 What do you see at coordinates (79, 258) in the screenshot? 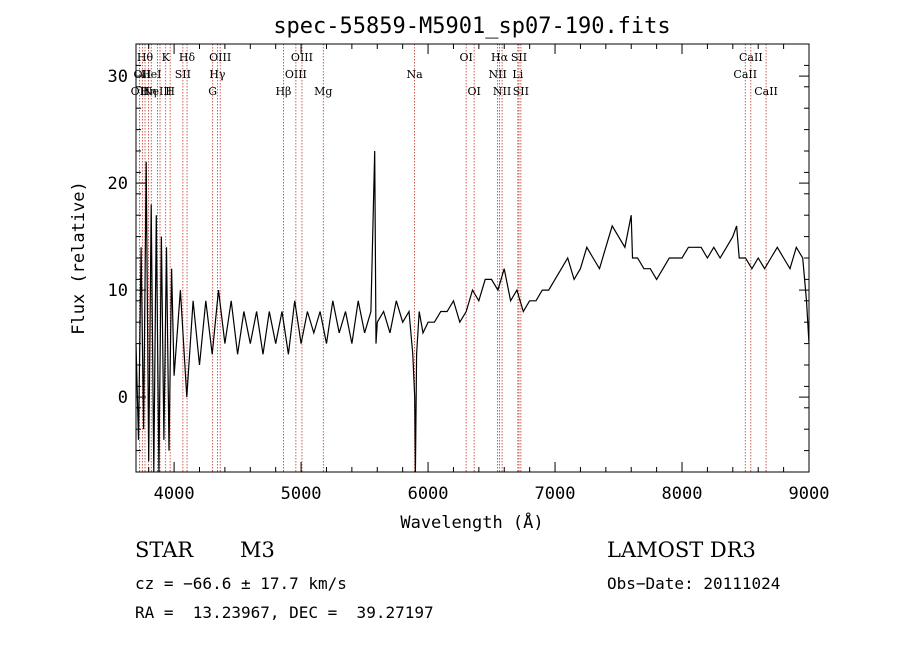
I see `y-axis-label: Flux (relative)` at bounding box center [79, 258].